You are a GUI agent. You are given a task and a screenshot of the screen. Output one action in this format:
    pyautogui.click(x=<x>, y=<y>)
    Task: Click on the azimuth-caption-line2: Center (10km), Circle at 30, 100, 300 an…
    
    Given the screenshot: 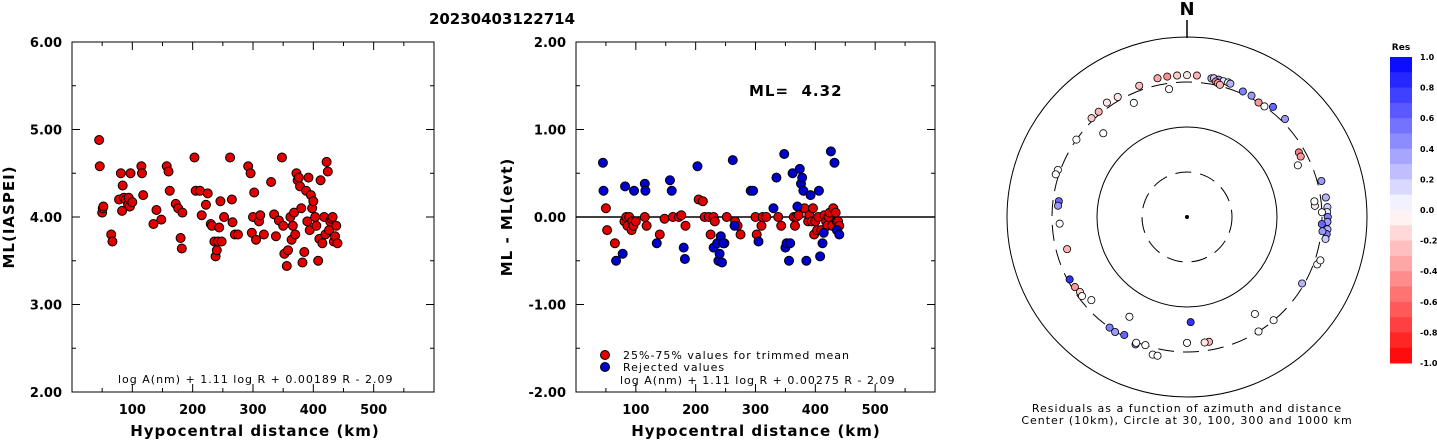 What is the action you would take?
    pyautogui.click(x=1186, y=420)
    